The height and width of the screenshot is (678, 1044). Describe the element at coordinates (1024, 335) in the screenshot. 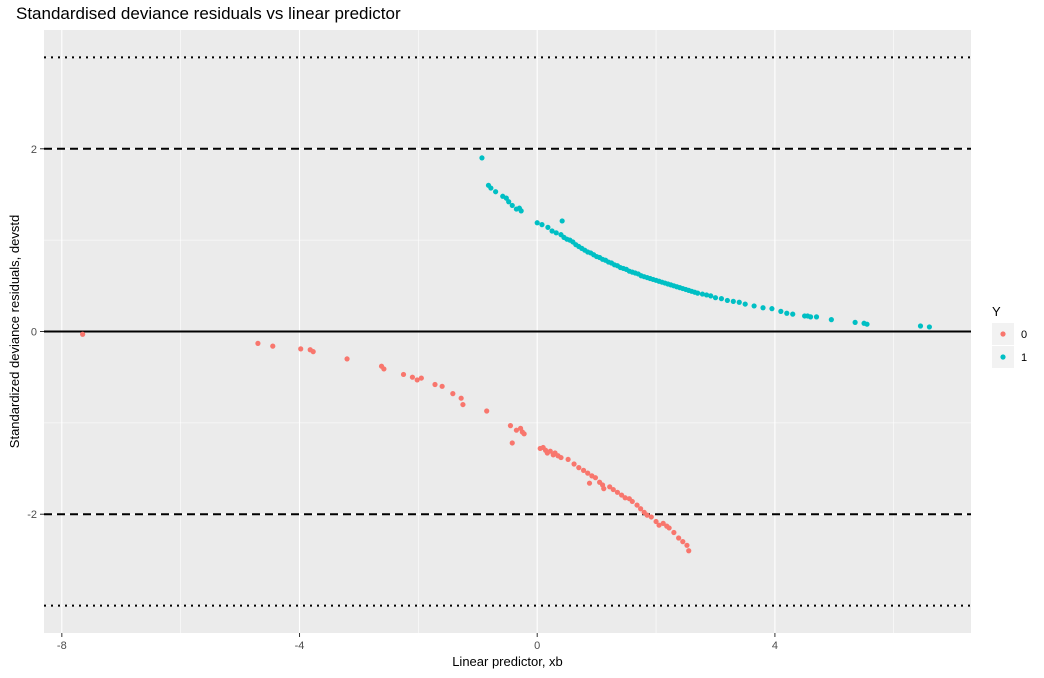

I see `legend-label: 0` at that location.